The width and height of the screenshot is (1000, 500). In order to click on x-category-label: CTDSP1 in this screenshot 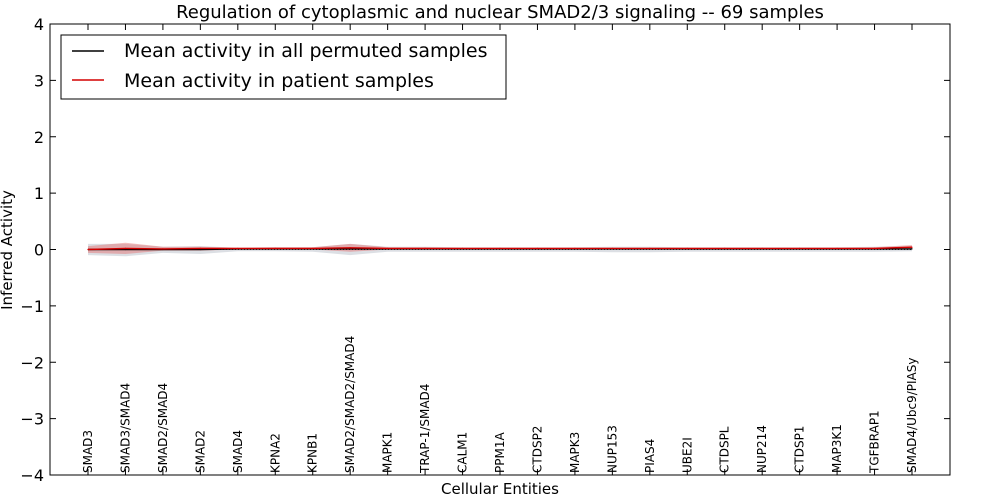, I will do `click(800, 449)`.